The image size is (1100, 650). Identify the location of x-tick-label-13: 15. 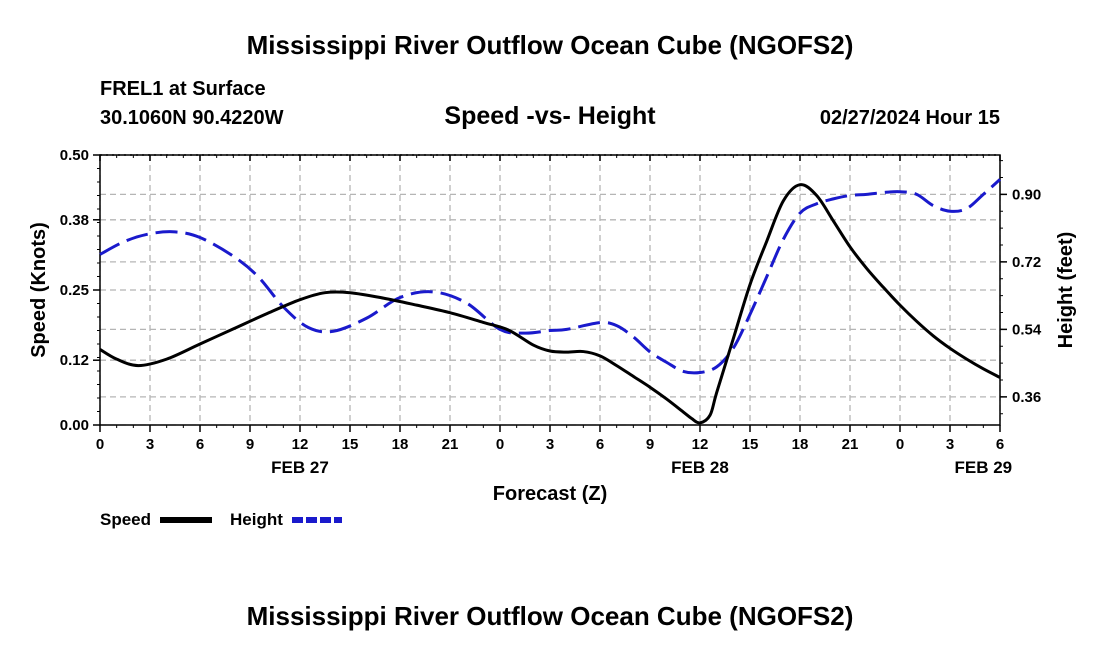
(750, 444).